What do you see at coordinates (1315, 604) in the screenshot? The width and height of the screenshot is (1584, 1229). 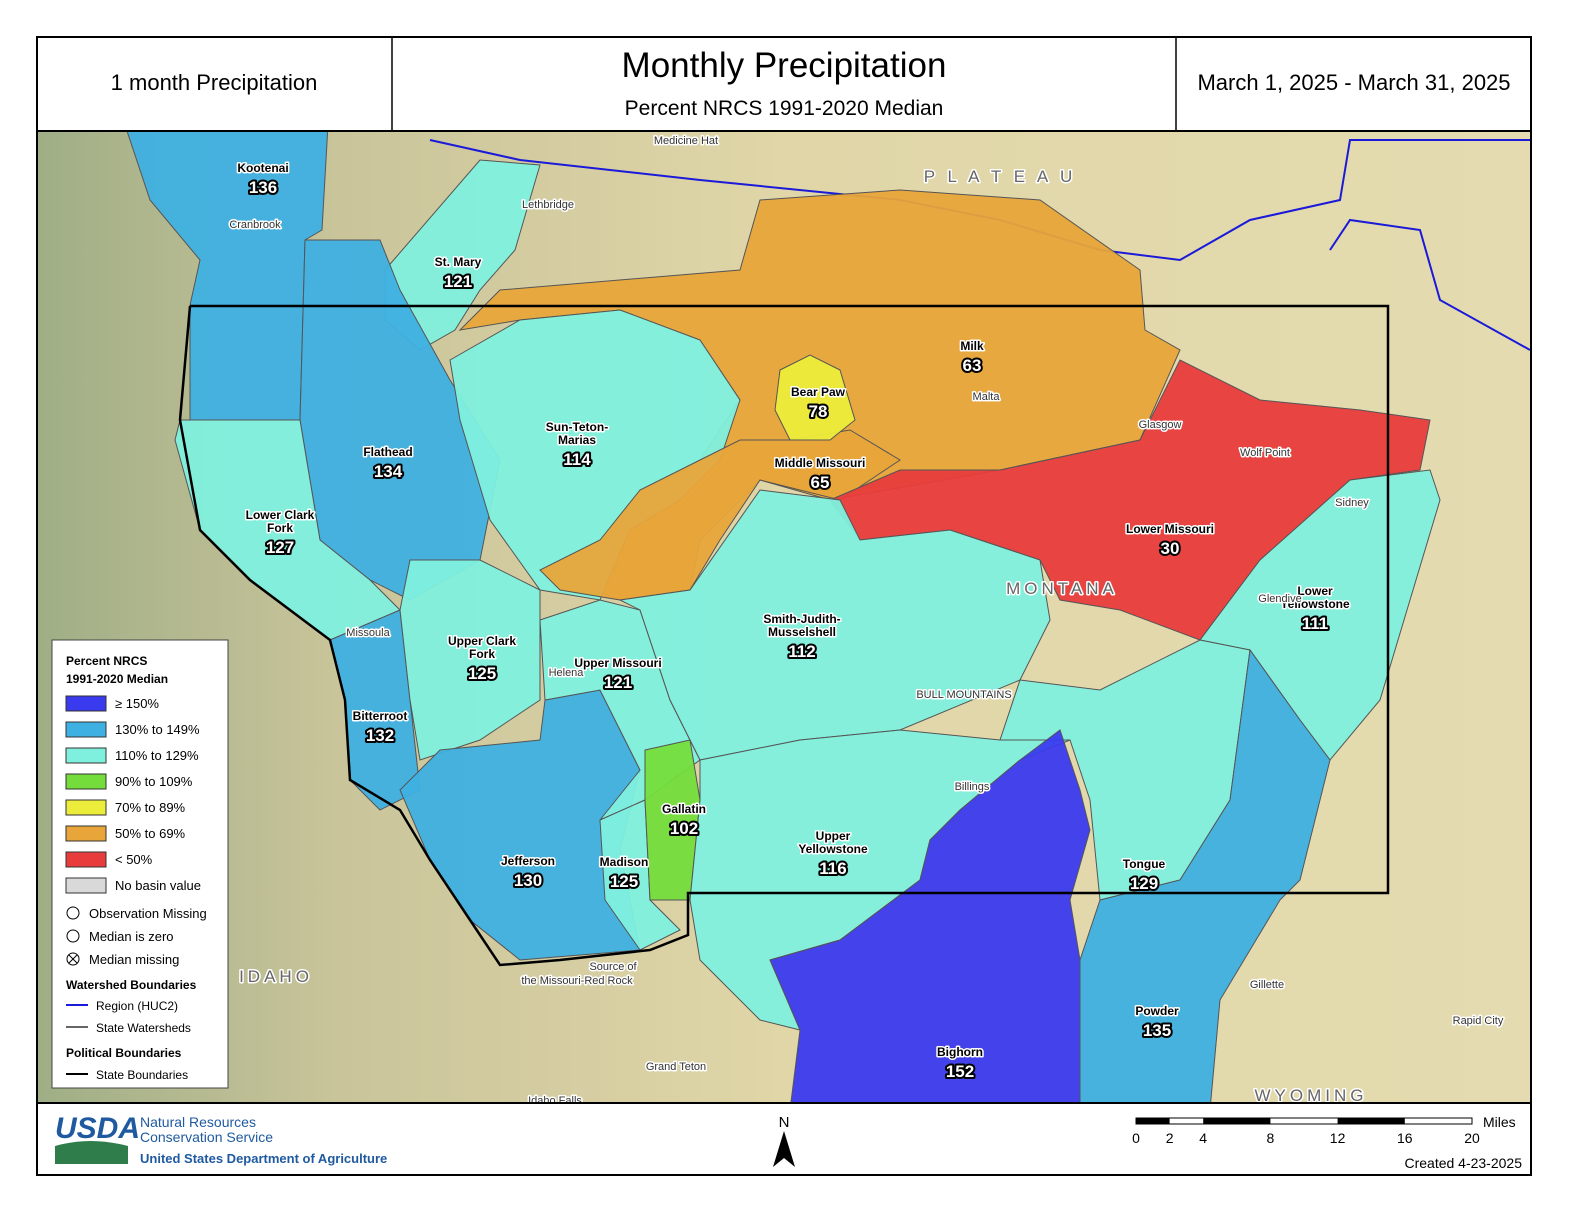 I see `basin-name: Yellowstone` at bounding box center [1315, 604].